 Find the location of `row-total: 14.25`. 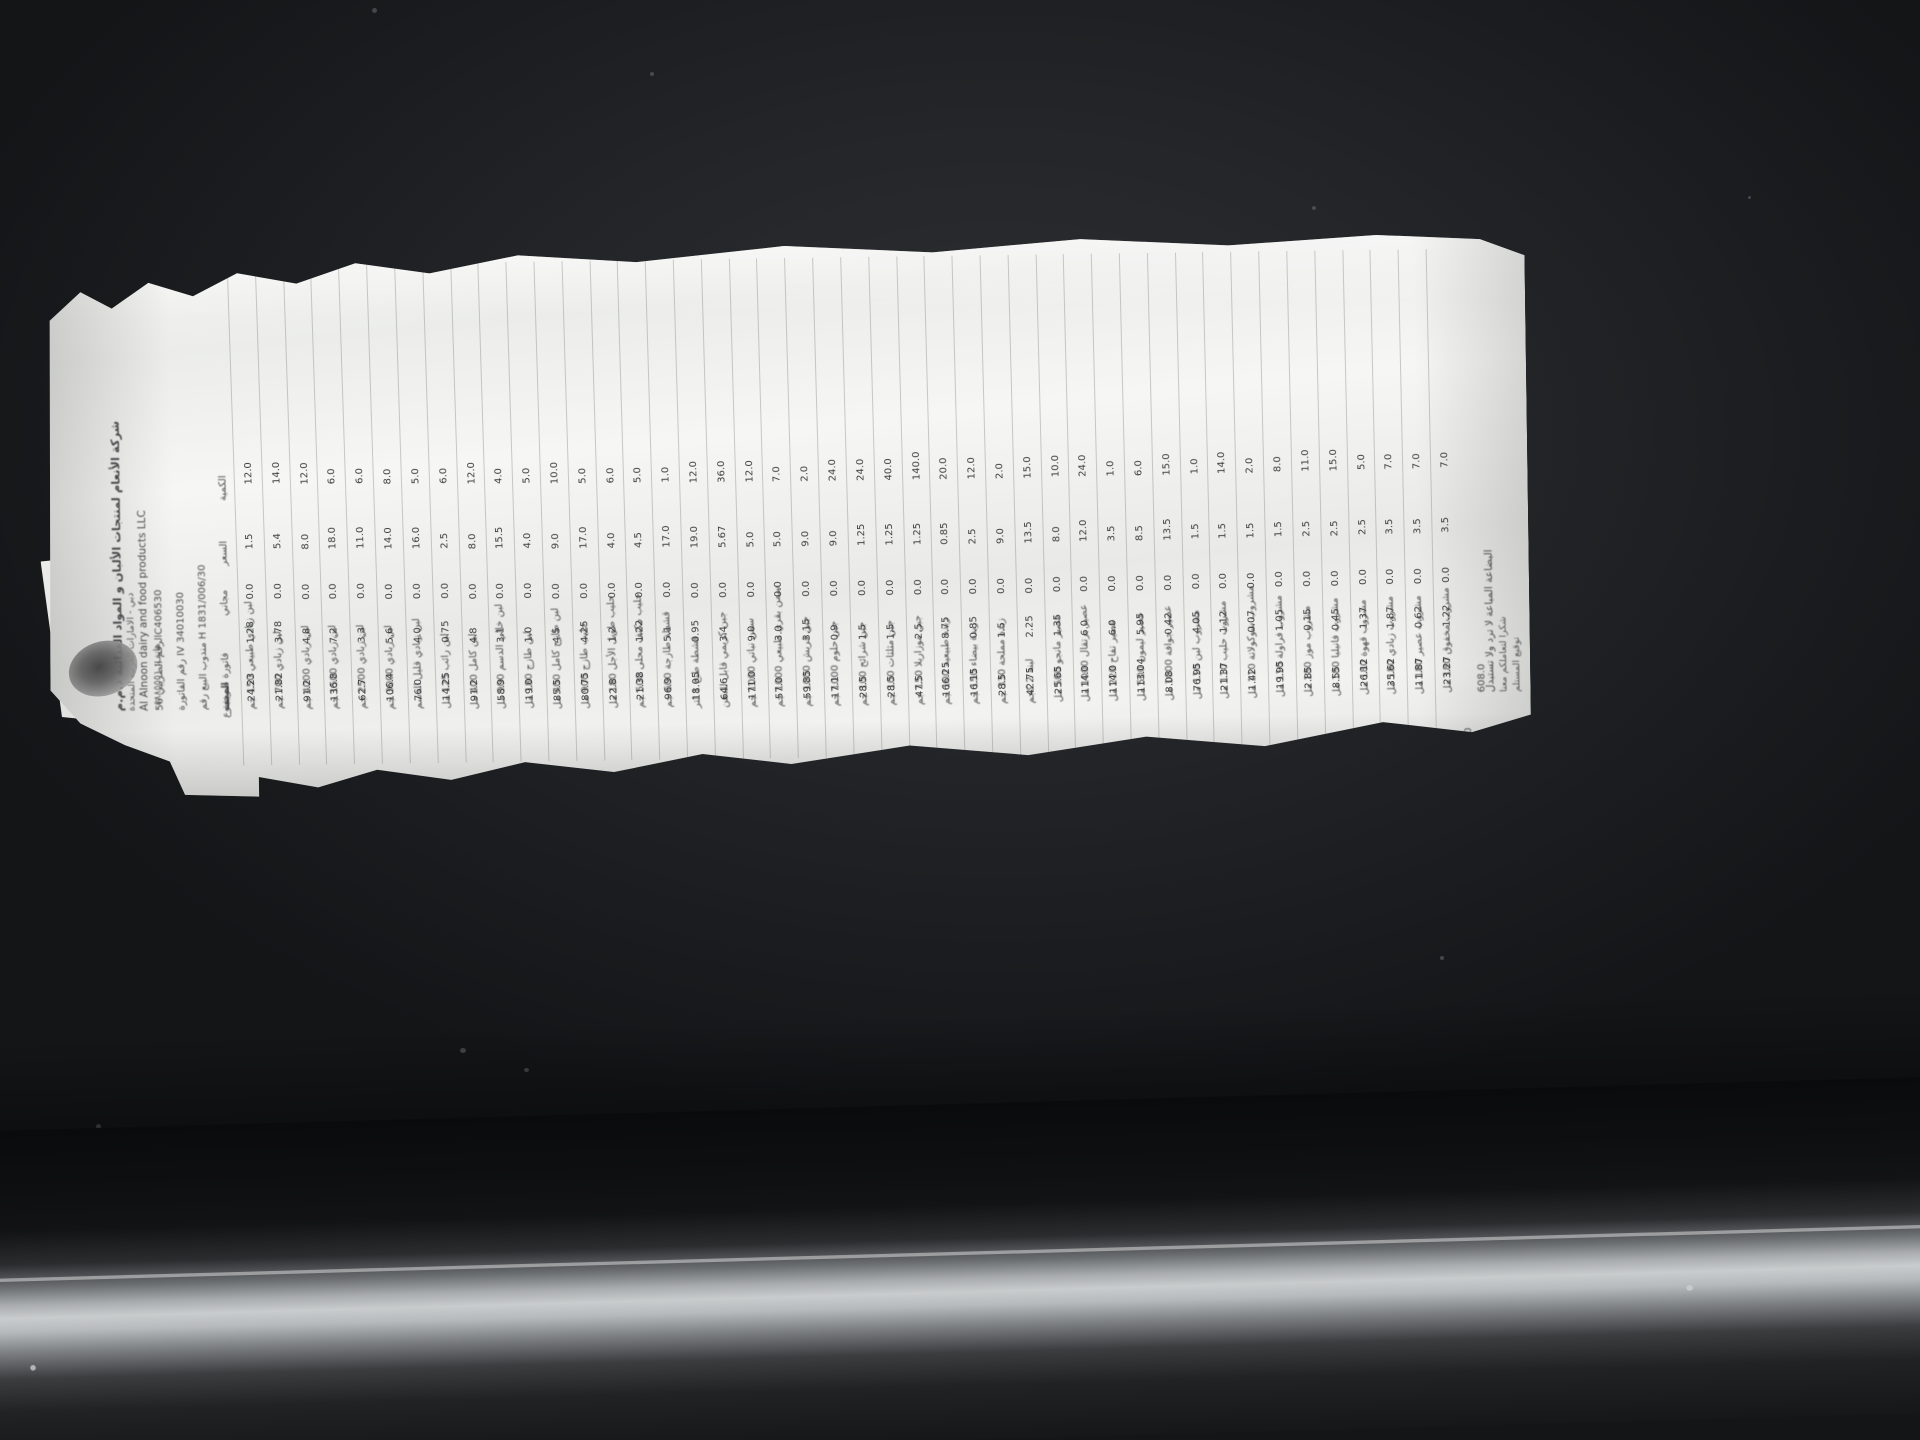

row-total: 14.25 is located at coordinates (446, 687).